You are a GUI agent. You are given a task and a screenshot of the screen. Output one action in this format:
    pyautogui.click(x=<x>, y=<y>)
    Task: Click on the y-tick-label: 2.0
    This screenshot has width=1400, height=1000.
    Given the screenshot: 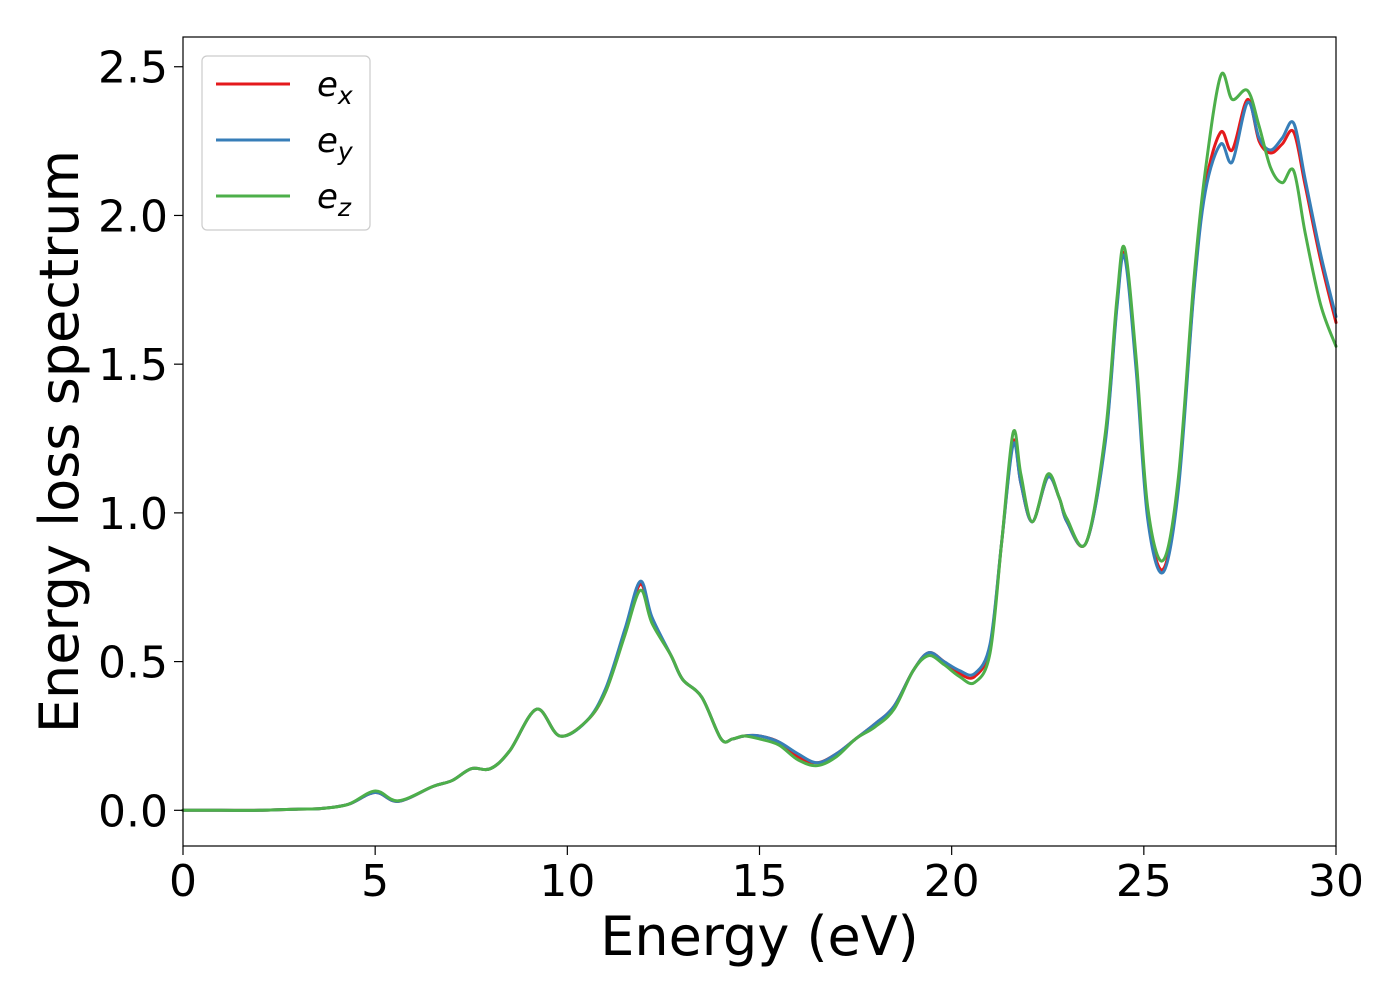 What is the action you would take?
    pyautogui.click(x=133, y=216)
    